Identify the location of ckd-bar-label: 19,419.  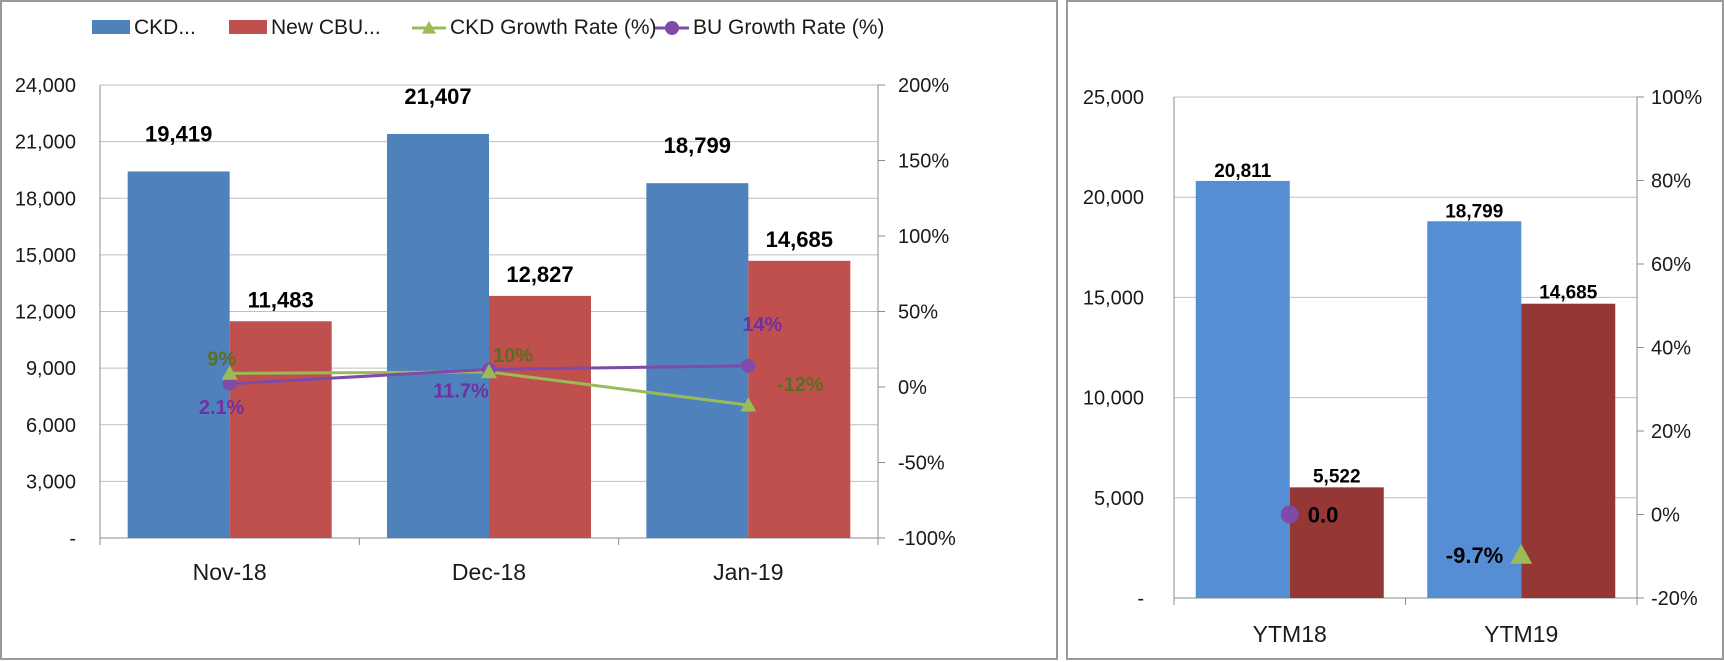
(178, 133).